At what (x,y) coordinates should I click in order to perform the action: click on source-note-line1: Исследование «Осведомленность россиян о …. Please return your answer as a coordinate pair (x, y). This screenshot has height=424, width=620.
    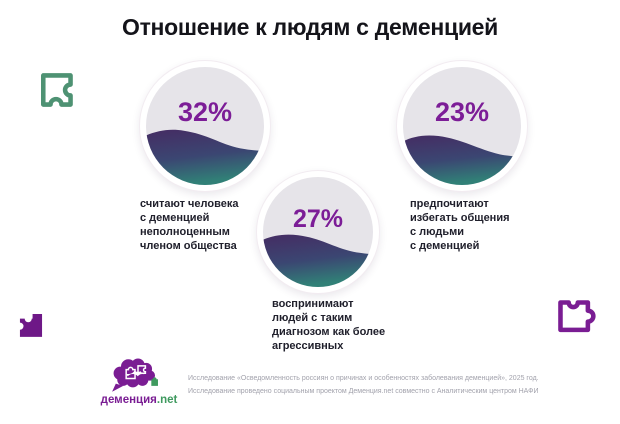
    Looking at the image, I should click on (363, 378).